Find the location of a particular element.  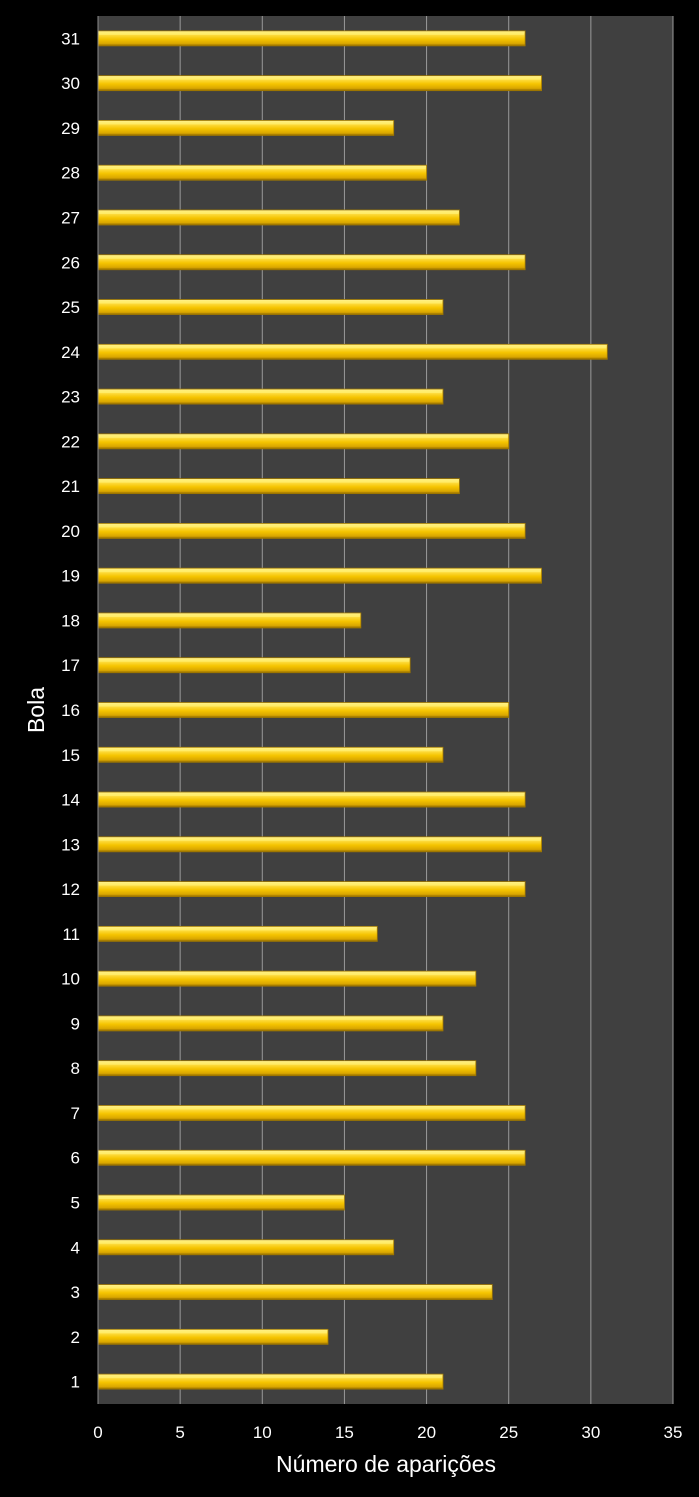

y-tick-label: 3 is located at coordinates (75, 1292).